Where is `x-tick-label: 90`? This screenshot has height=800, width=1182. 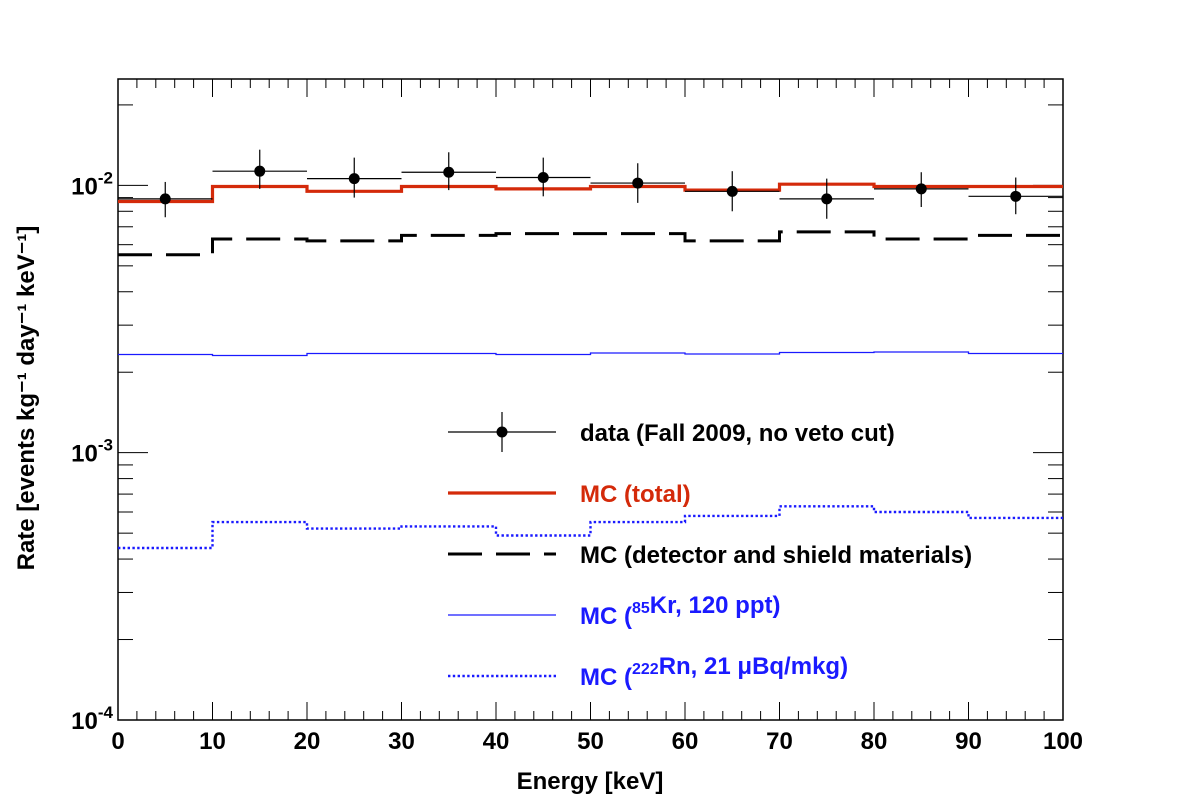 x-tick-label: 90 is located at coordinates (968, 741).